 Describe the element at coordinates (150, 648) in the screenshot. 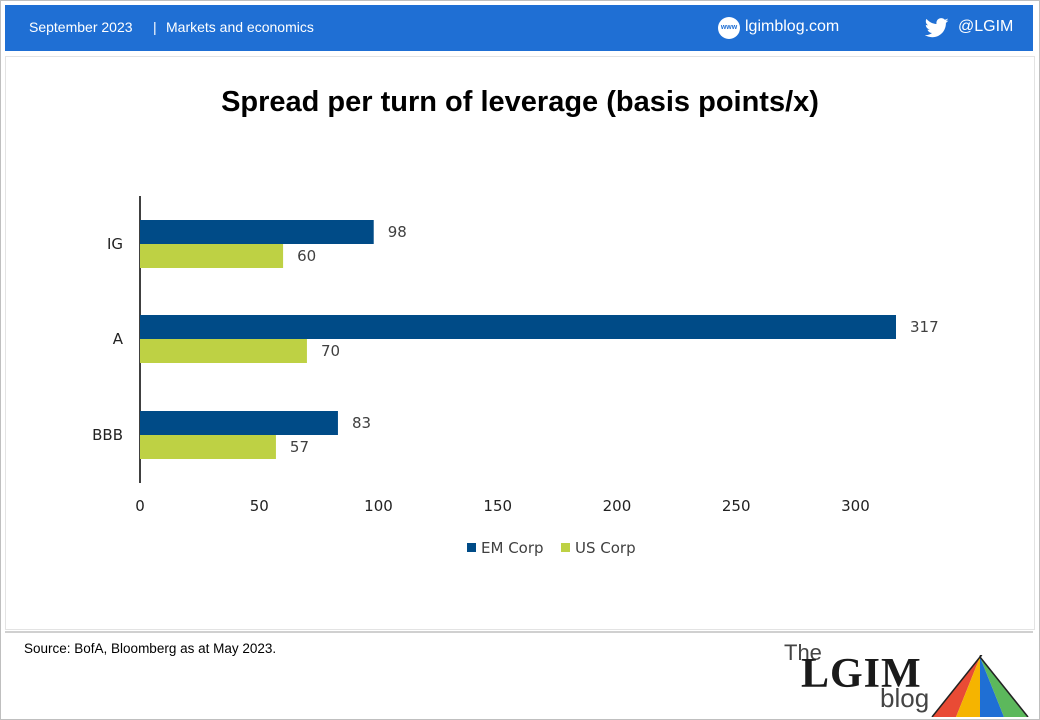

I see `source-note: Source: BofA, Bloomberg as at May 2023.` at that location.